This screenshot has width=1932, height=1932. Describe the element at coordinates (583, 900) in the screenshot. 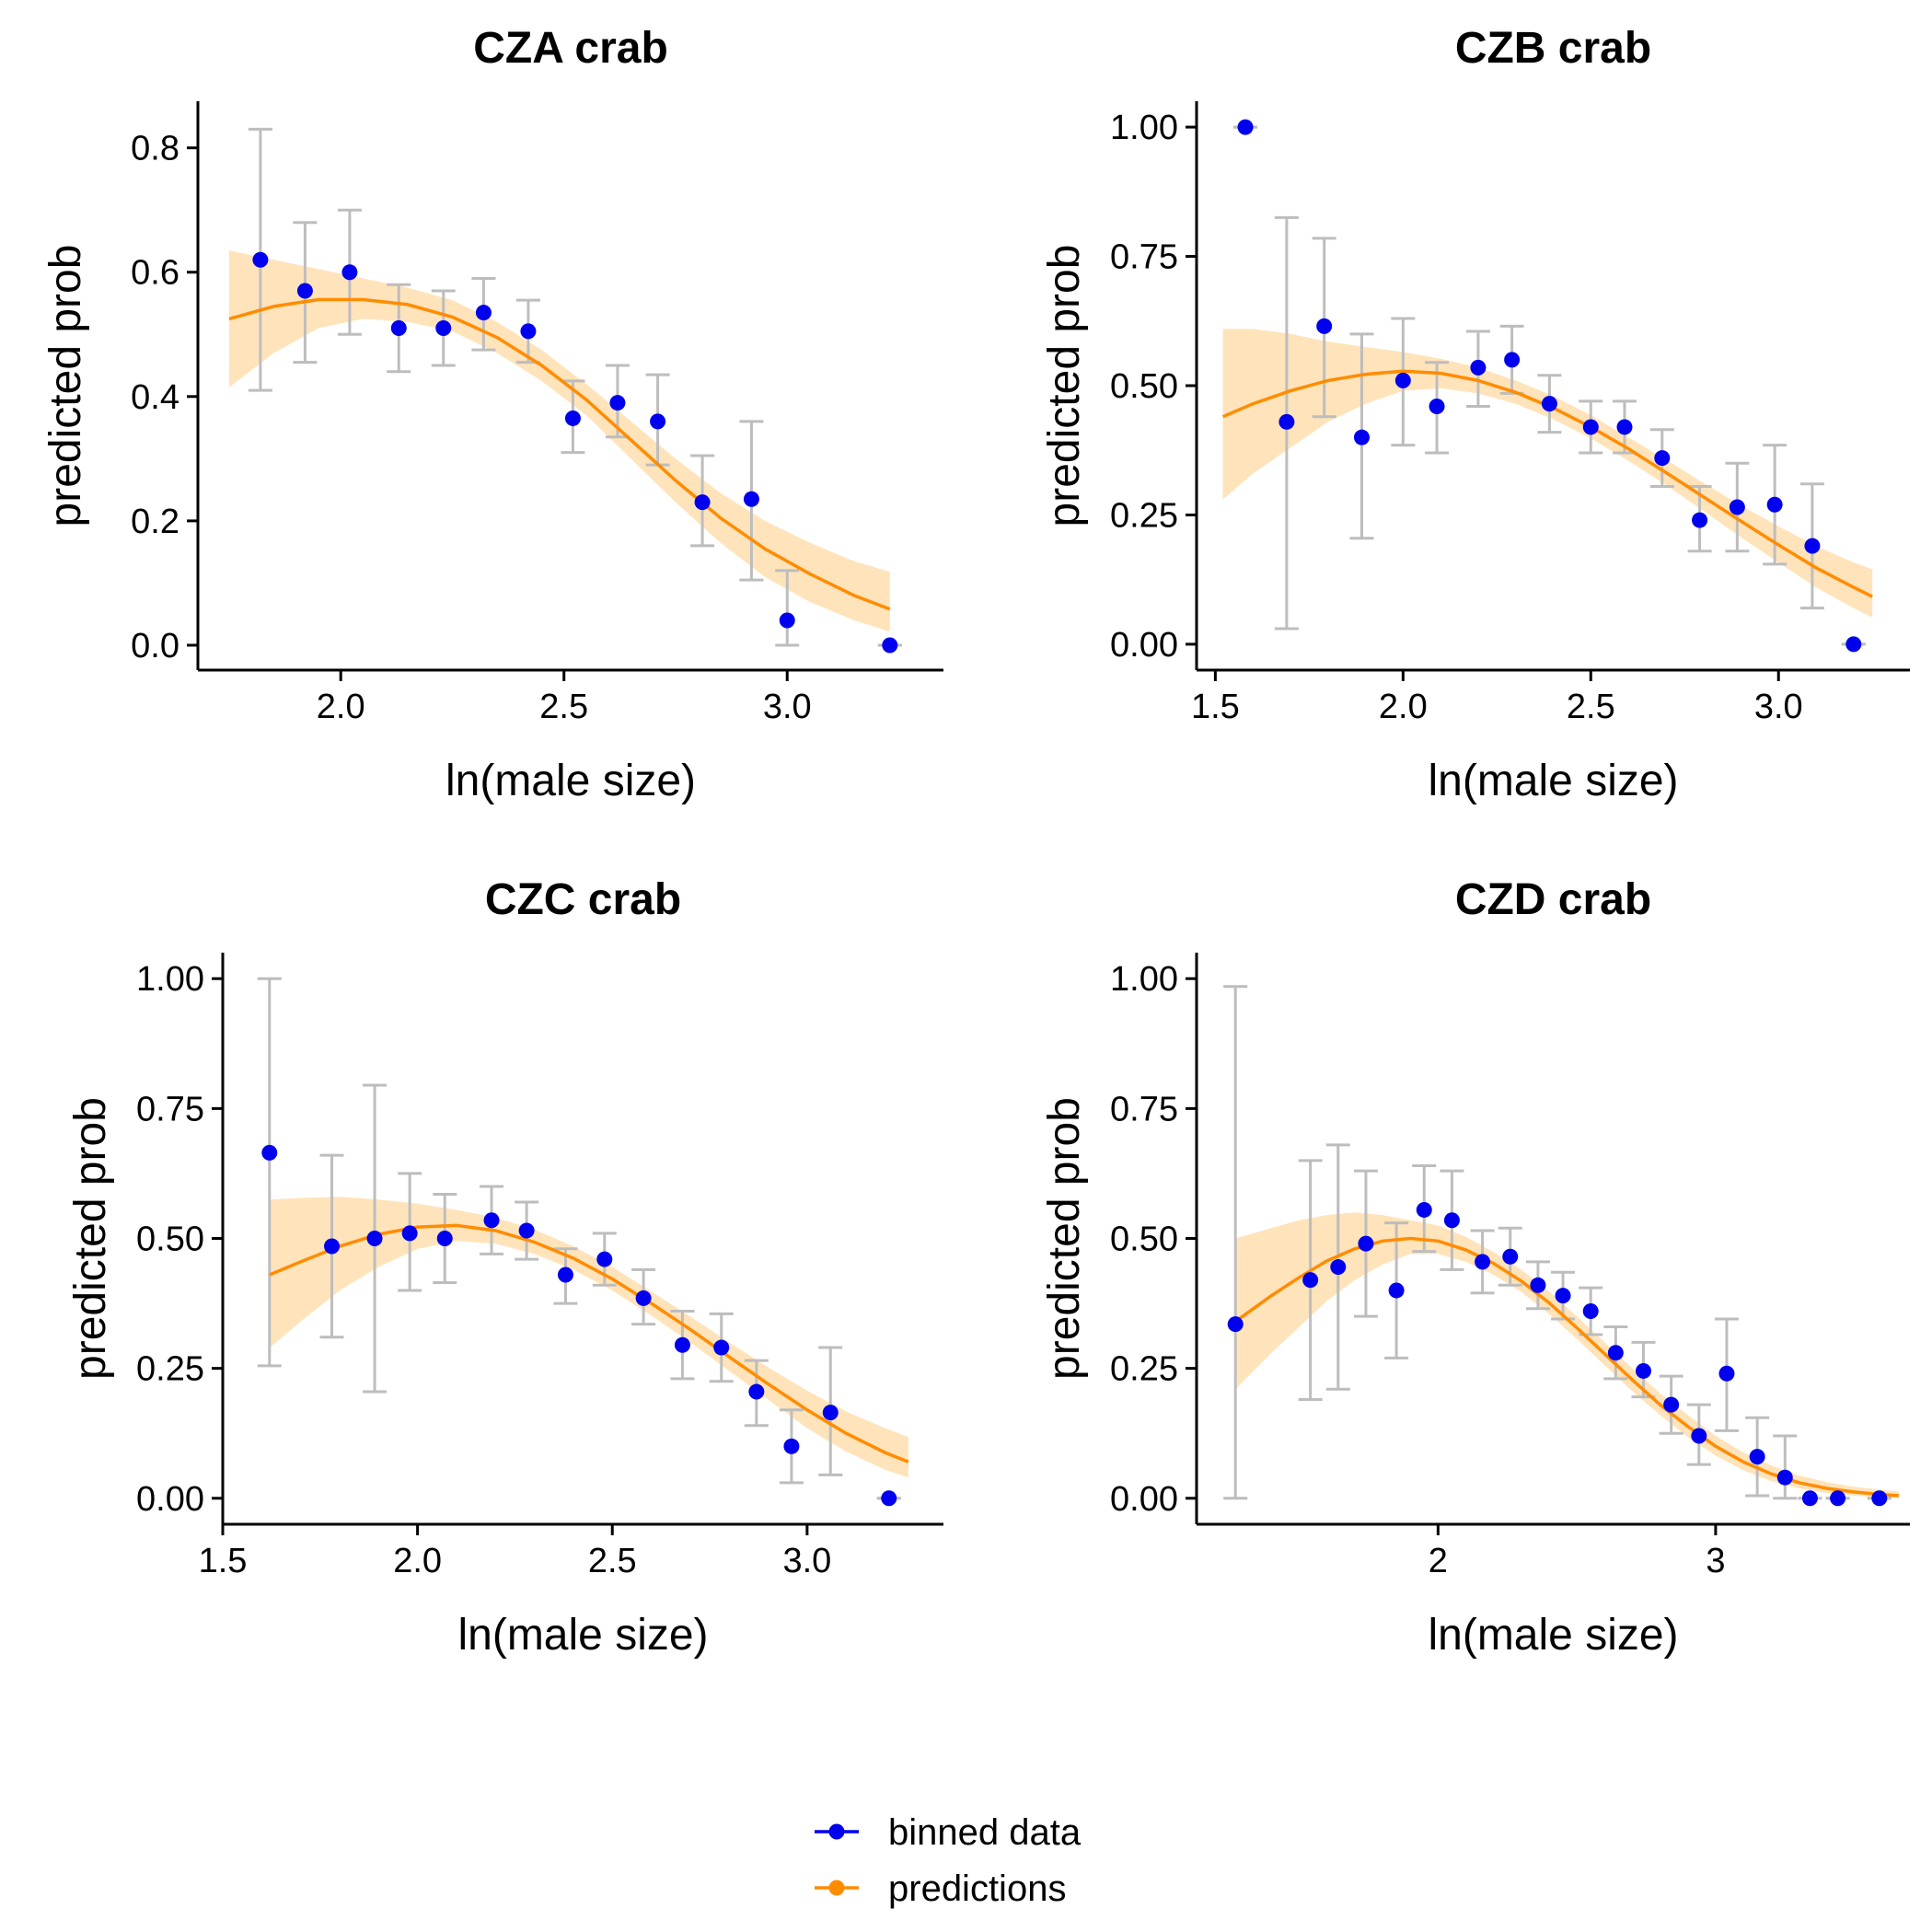

I see `panel-title: CZC crab` at that location.